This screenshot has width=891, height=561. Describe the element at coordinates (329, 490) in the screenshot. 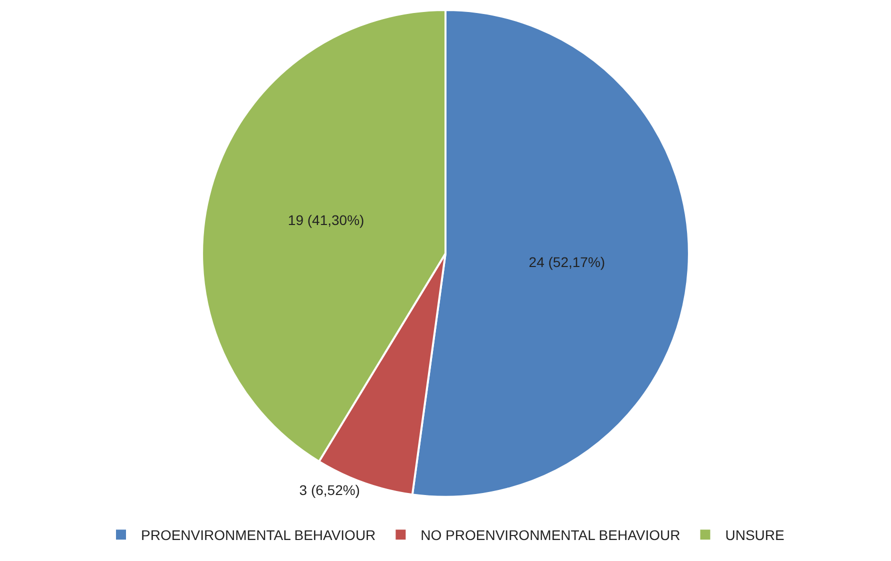

I see `data-label: 3 (6,52%)` at that location.